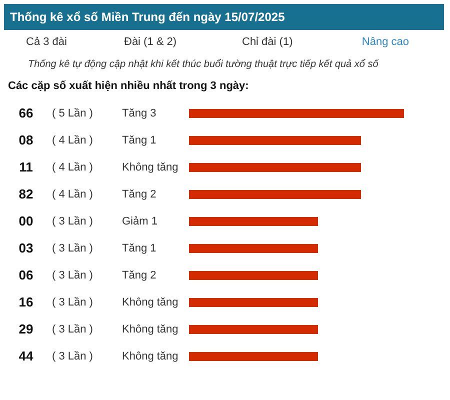  Describe the element at coordinates (72, 114) in the screenshot. I see `data-label: ( 5 Lần )` at that location.